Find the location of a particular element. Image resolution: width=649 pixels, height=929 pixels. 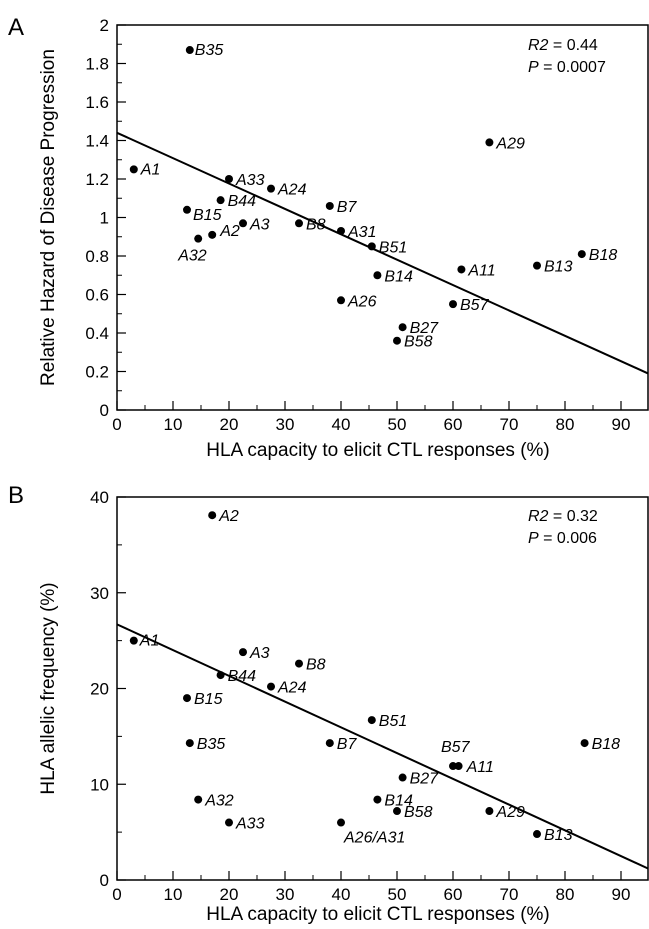

panel-b-point-b58 is located at coordinates (397, 811).